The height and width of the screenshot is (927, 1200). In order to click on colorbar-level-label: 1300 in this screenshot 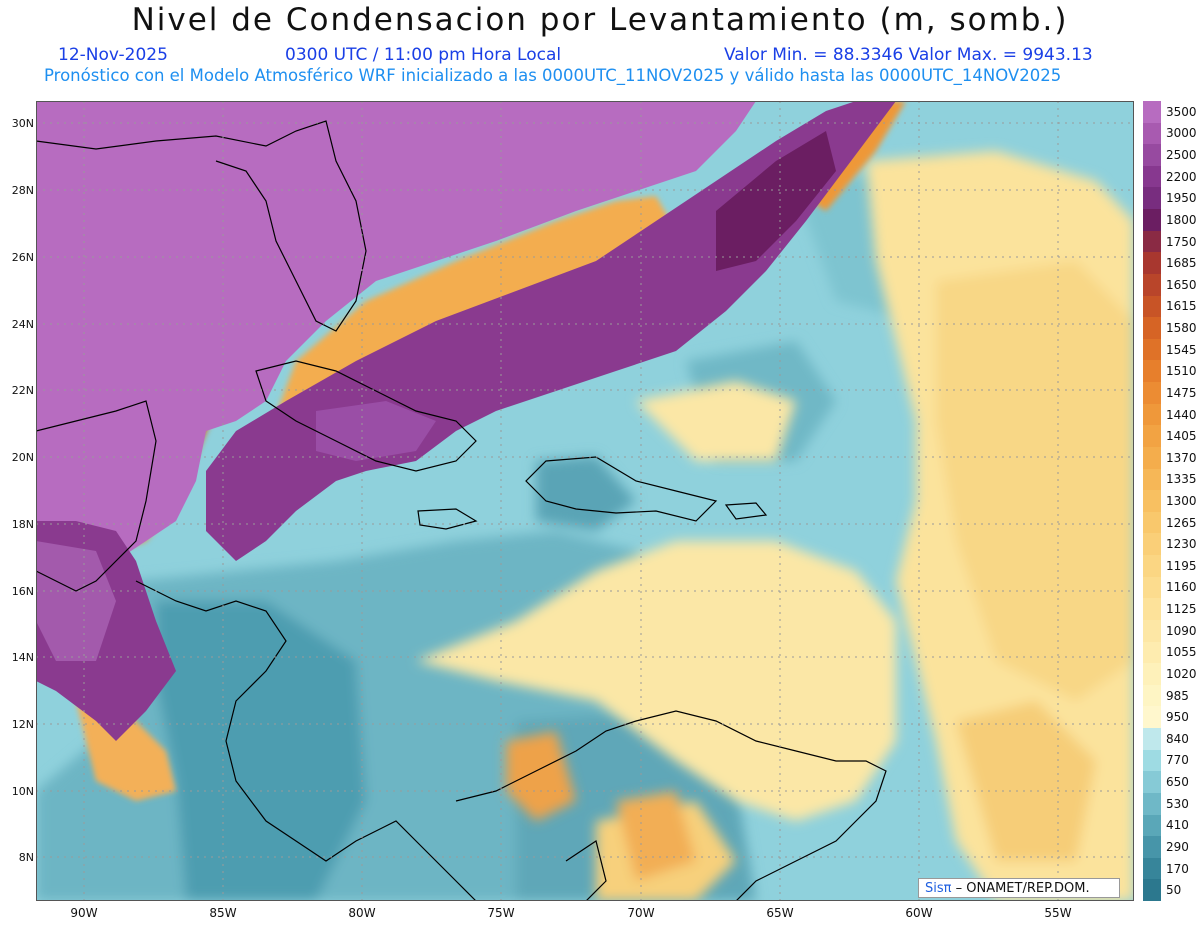, I will do `click(1181, 501)`.